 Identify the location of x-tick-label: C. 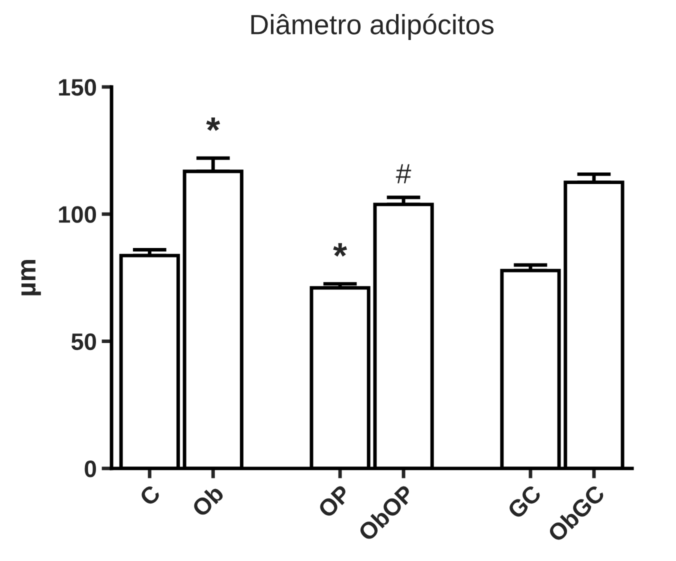
(150, 495).